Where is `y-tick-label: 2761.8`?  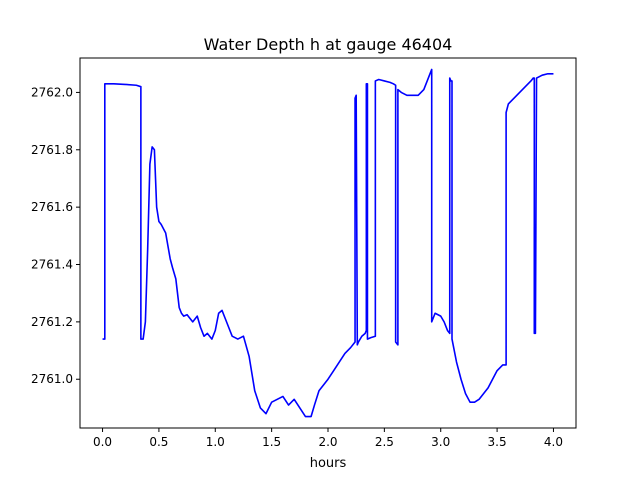 y-tick-label: 2761.8 is located at coordinates (52, 150).